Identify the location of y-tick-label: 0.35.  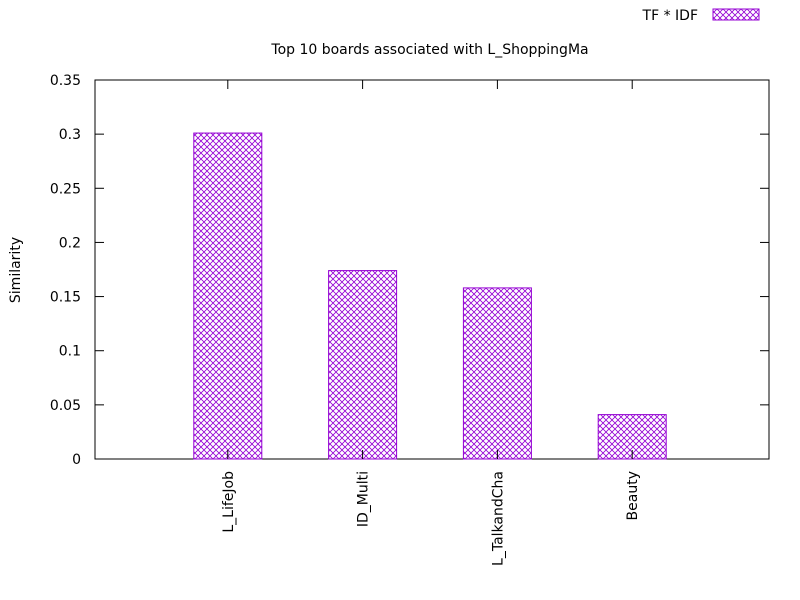
(65, 81).